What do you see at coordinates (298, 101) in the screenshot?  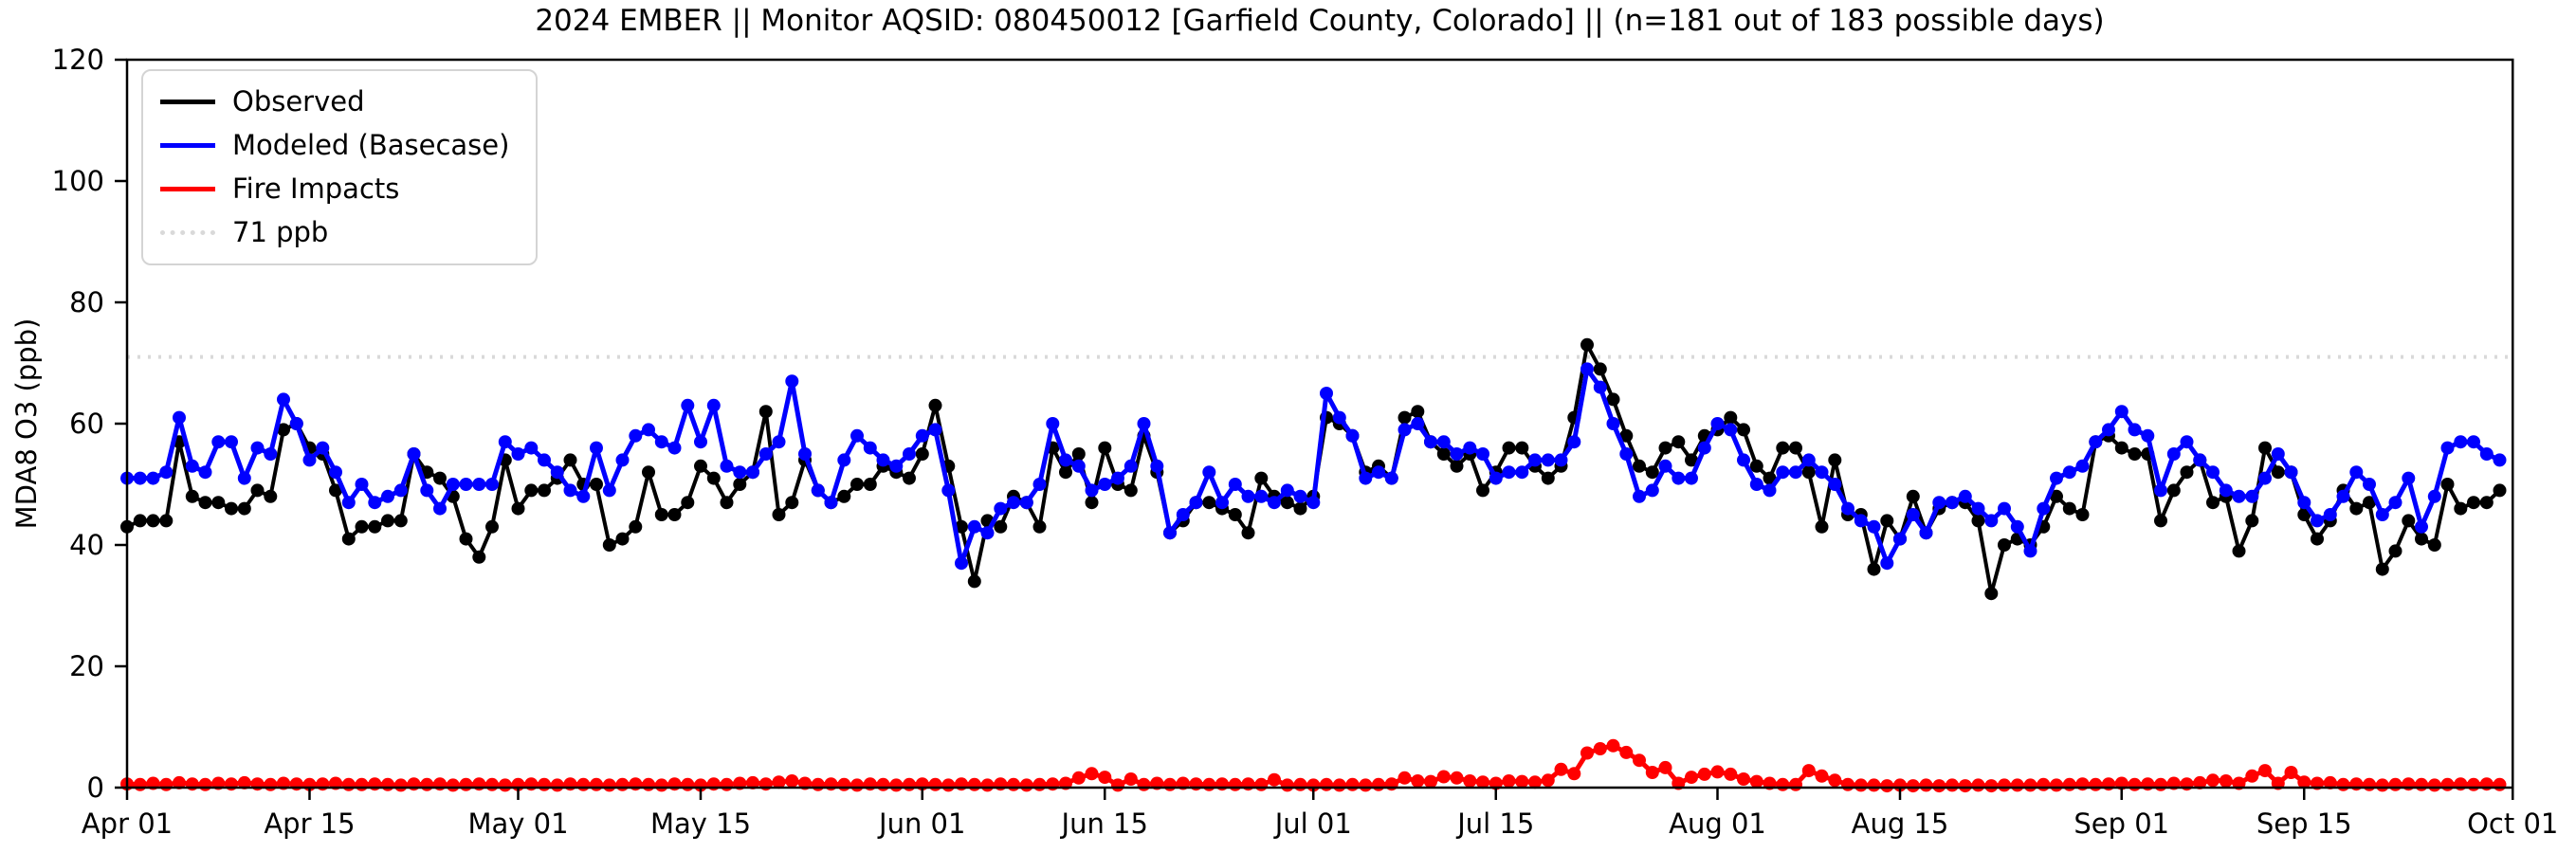 I see `legend-label: Observed` at bounding box center [298, 101].